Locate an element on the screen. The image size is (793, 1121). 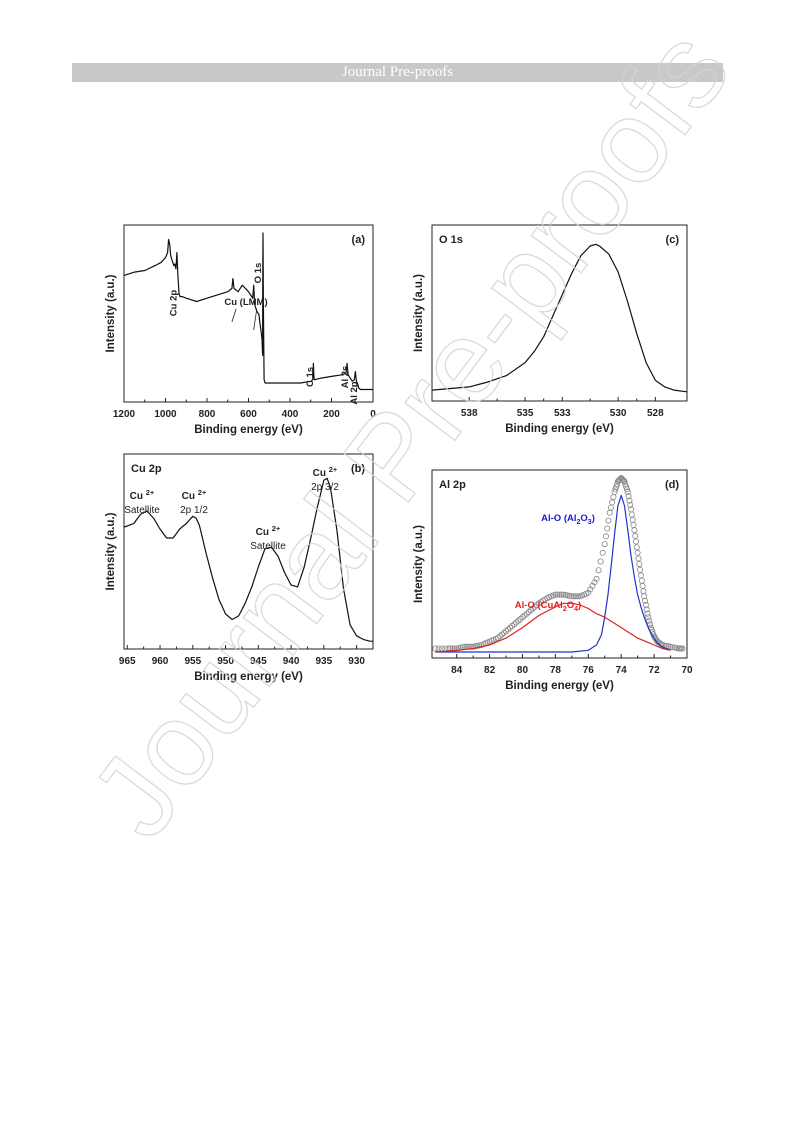
panel-label: (b) is located at coordinates (358, 469).